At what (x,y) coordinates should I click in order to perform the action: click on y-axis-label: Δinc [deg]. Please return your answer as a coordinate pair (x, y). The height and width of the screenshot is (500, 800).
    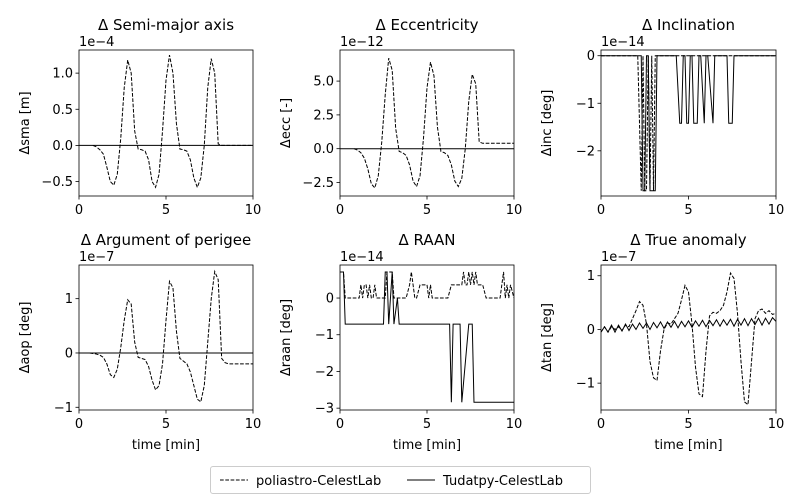
    Looking at the image, I should click on (547, 123).